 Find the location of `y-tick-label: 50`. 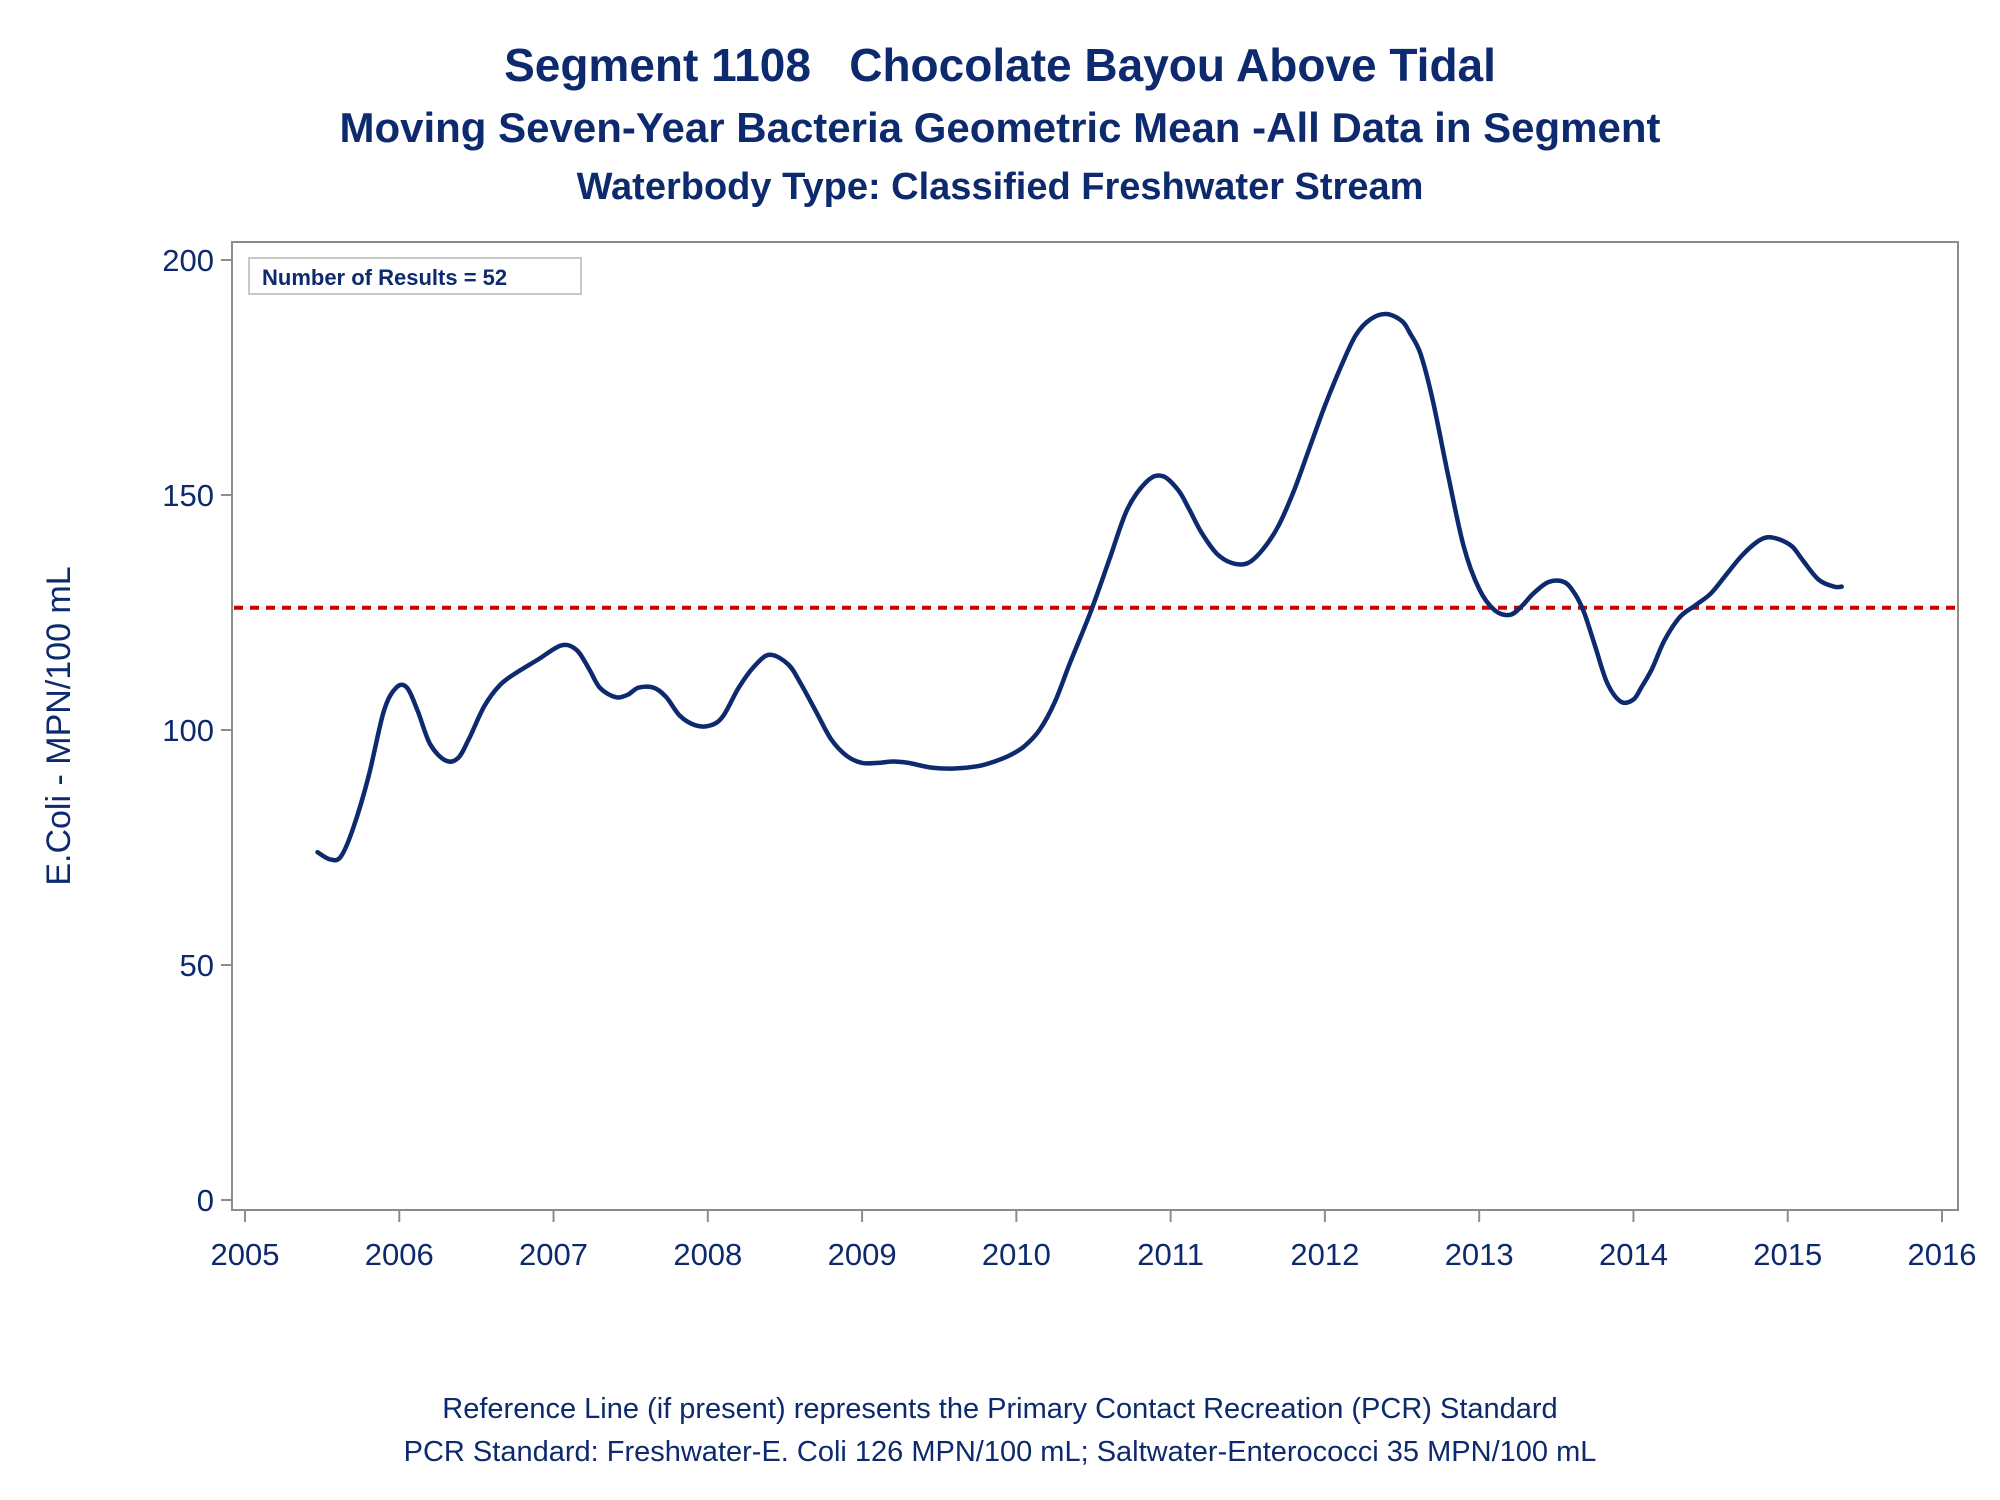

y-tick-label: 50 is located at coordinates (197, 965).